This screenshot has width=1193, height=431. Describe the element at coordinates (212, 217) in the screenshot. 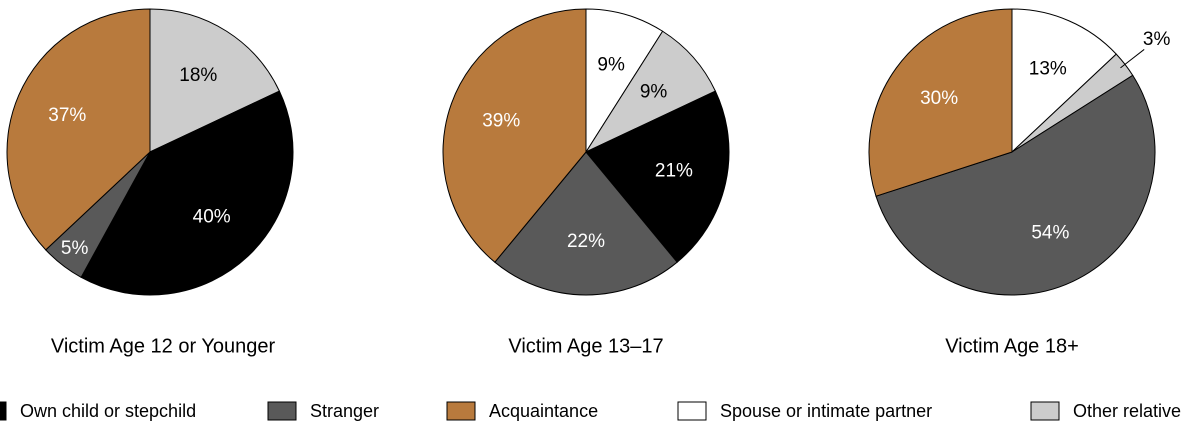

I see `data-label: 40%` at that location.